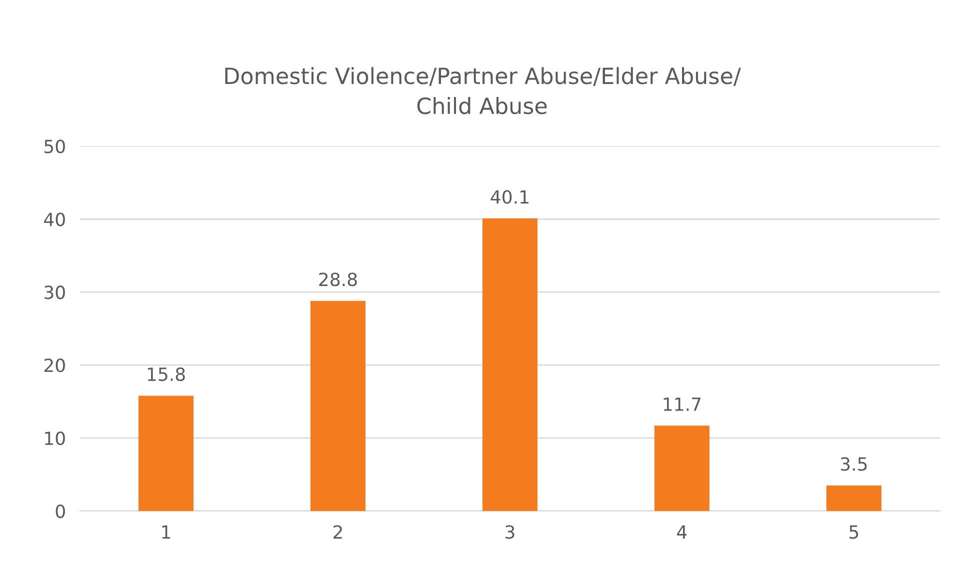 Image resolution: width=964 pixels, height=580 pixels. What do you see at coordinates (166, 532) in the screenshot?
I see `x-tick-label: 1` at bounding box center [166, 532].